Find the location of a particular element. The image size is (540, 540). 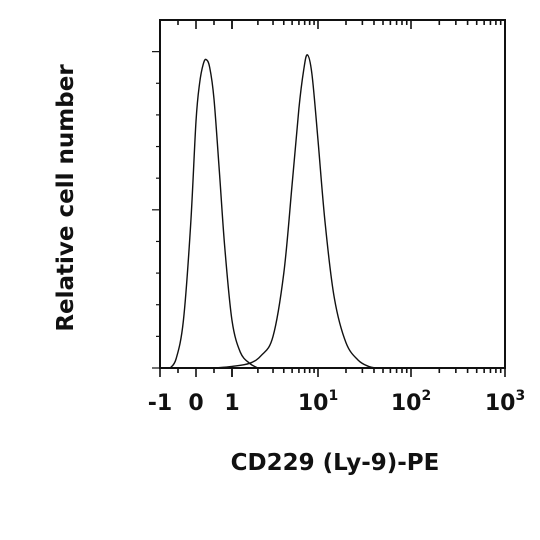

x-tick-label: 0 is located at coordinates (195, 403).